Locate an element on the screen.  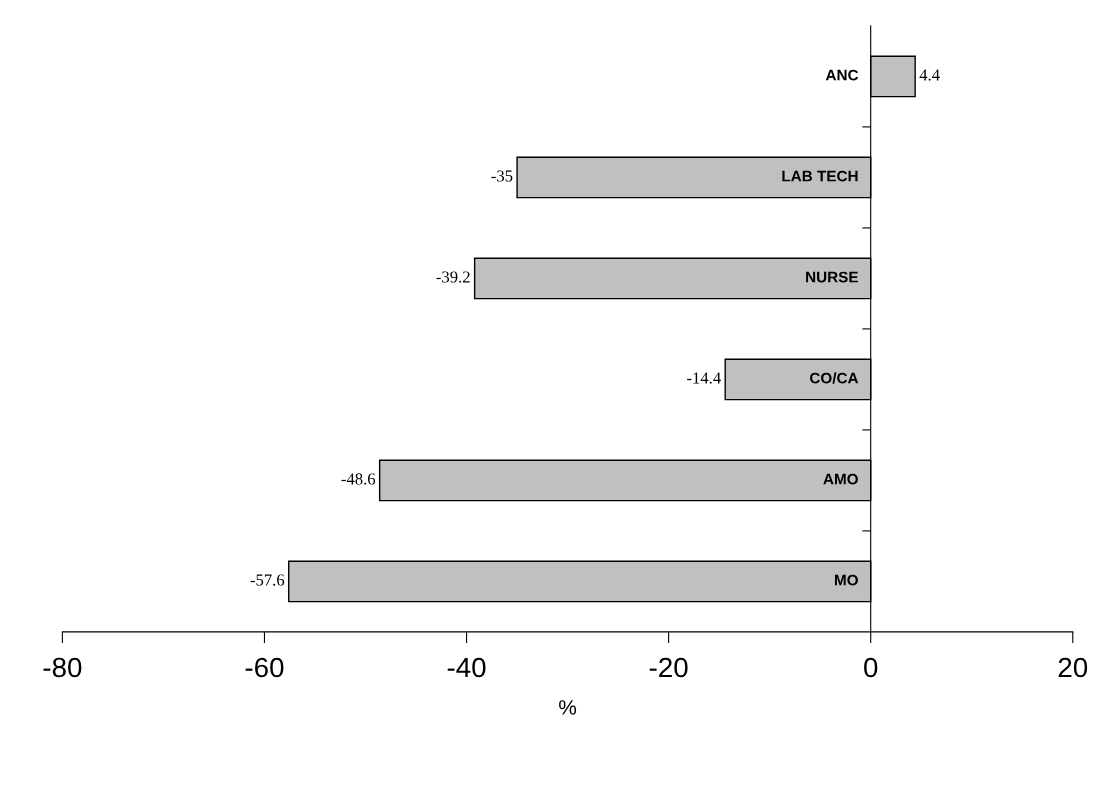
y-tick-label: MO is located at coordinates (846, 580).